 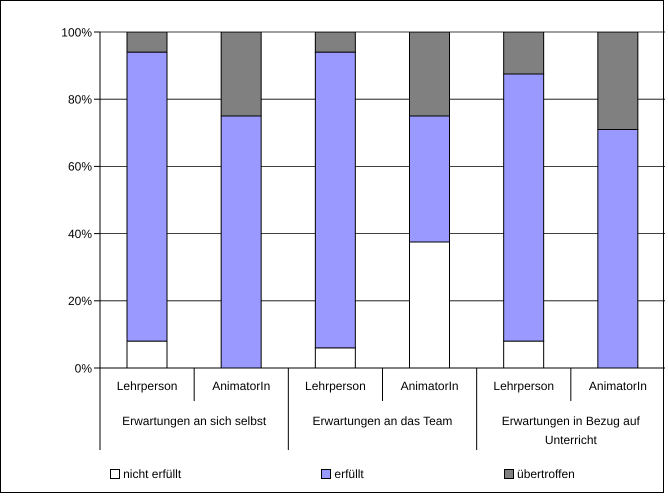 What do you see at coordinates (570, 431) in the screenshot?
I see `text: Erwartungen in Bezug auf Unterricht` at bounding box center [570, 431].